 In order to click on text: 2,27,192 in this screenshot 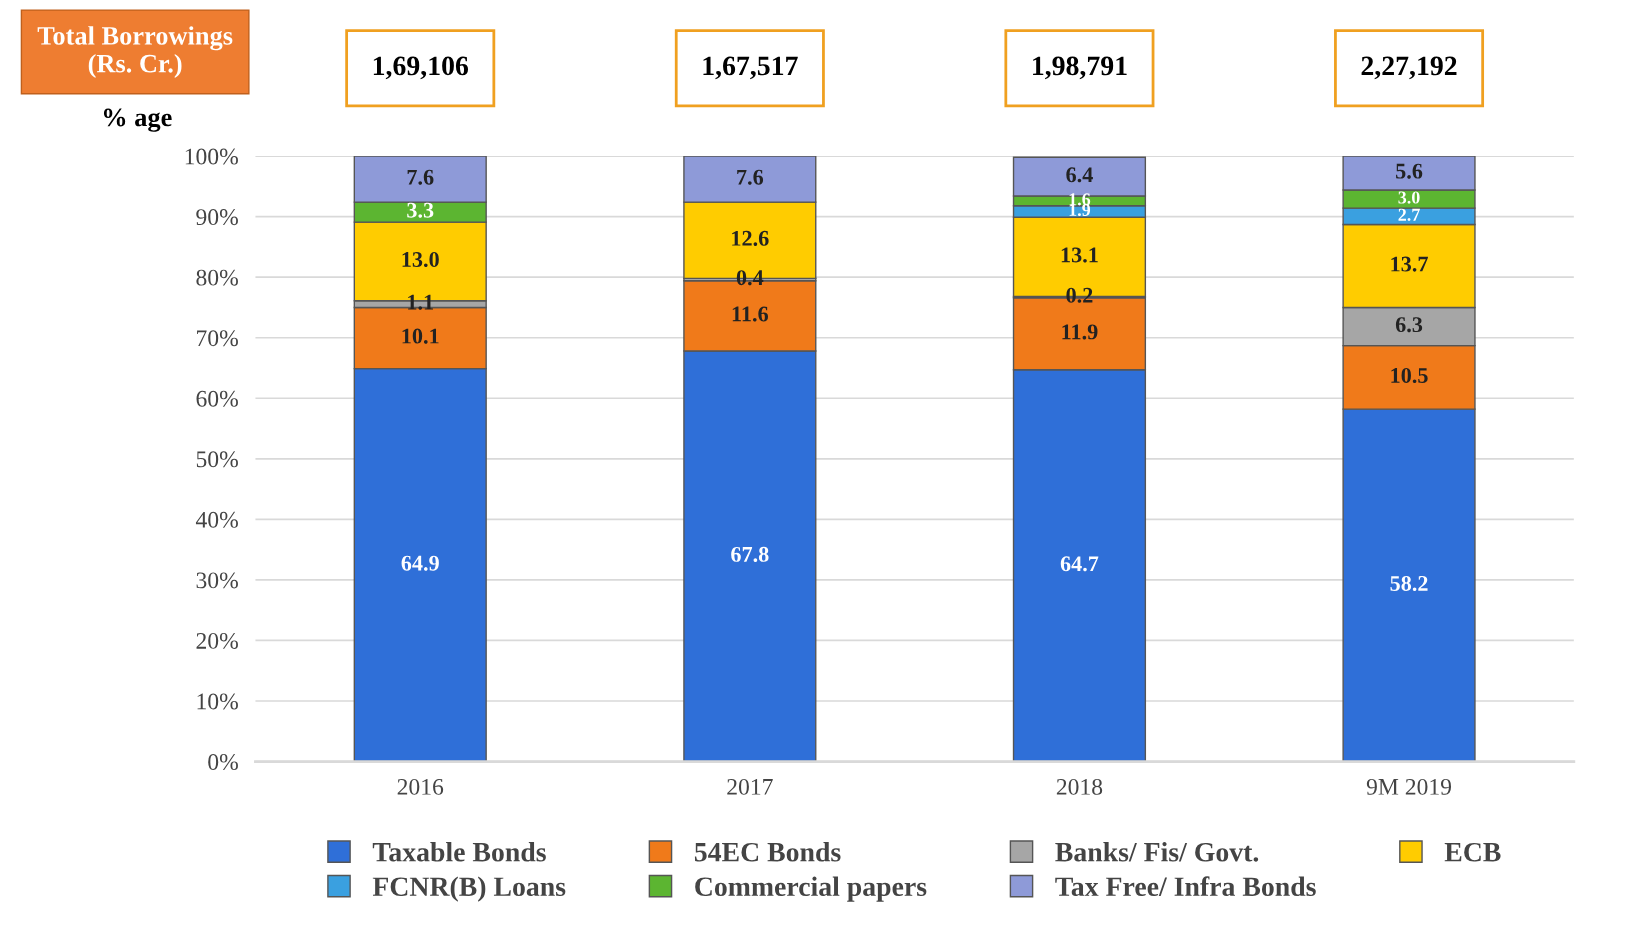, I will do `click(1409, 68)`.